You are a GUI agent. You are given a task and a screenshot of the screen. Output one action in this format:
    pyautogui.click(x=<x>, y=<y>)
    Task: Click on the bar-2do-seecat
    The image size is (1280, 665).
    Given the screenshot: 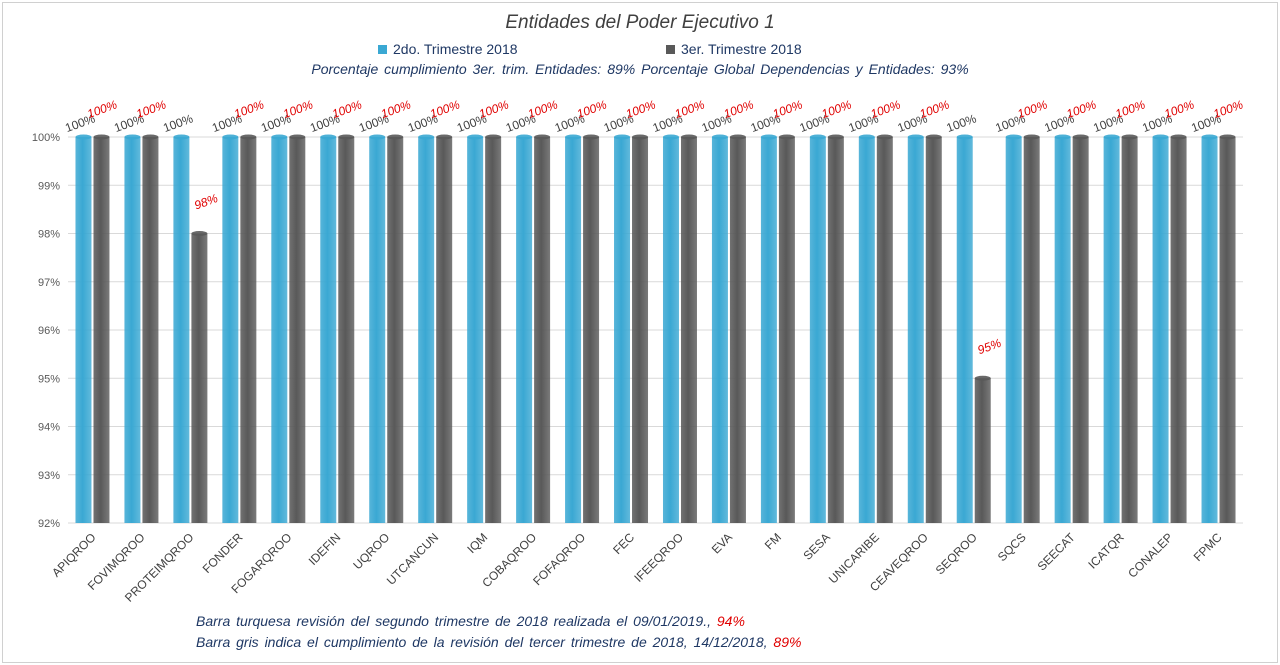 What is the action you would take?
    pyautogui.click(x=1062, y=330)
    